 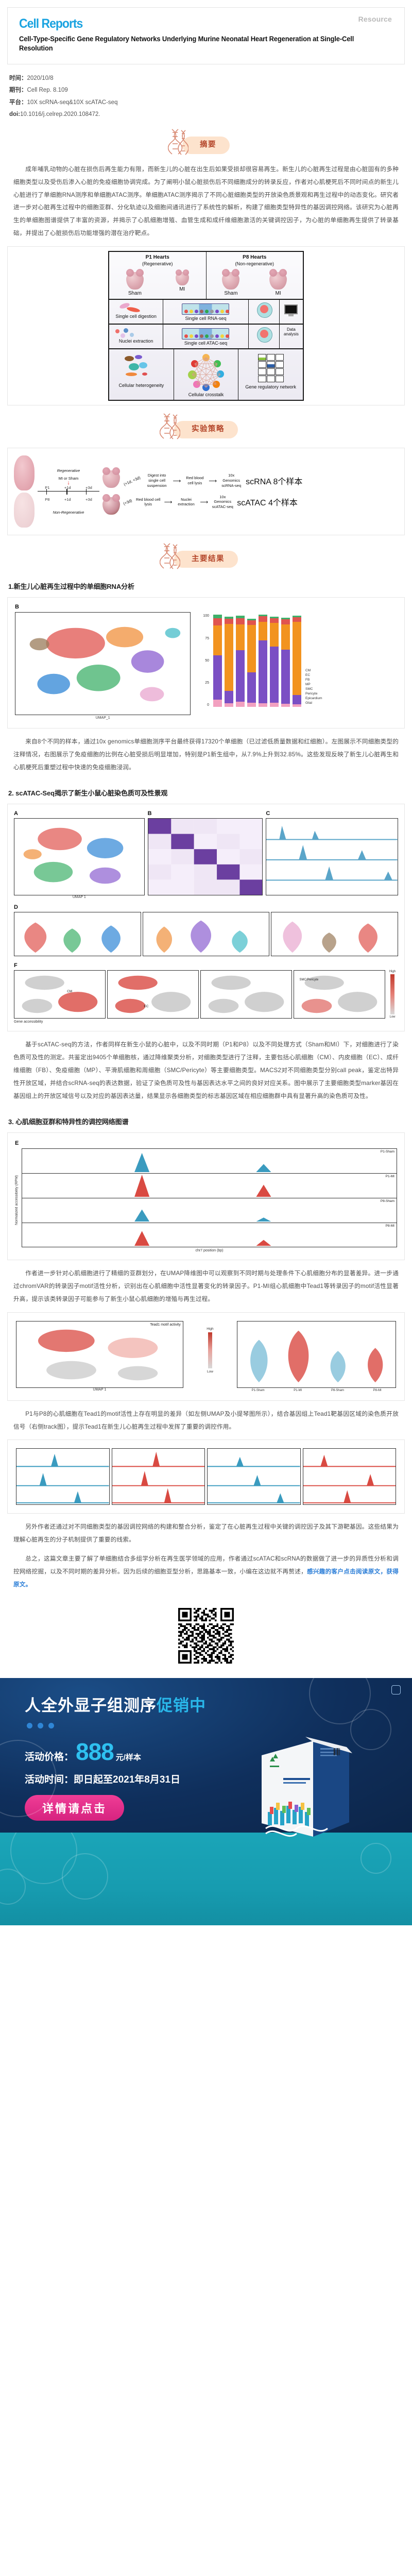 What do you see at coordinates (206, 1578) in the screenshot?
I see `read-original-link: 感兴趣的客户点击阅读原文，获得原文。` at bounding box center [206, 1578].